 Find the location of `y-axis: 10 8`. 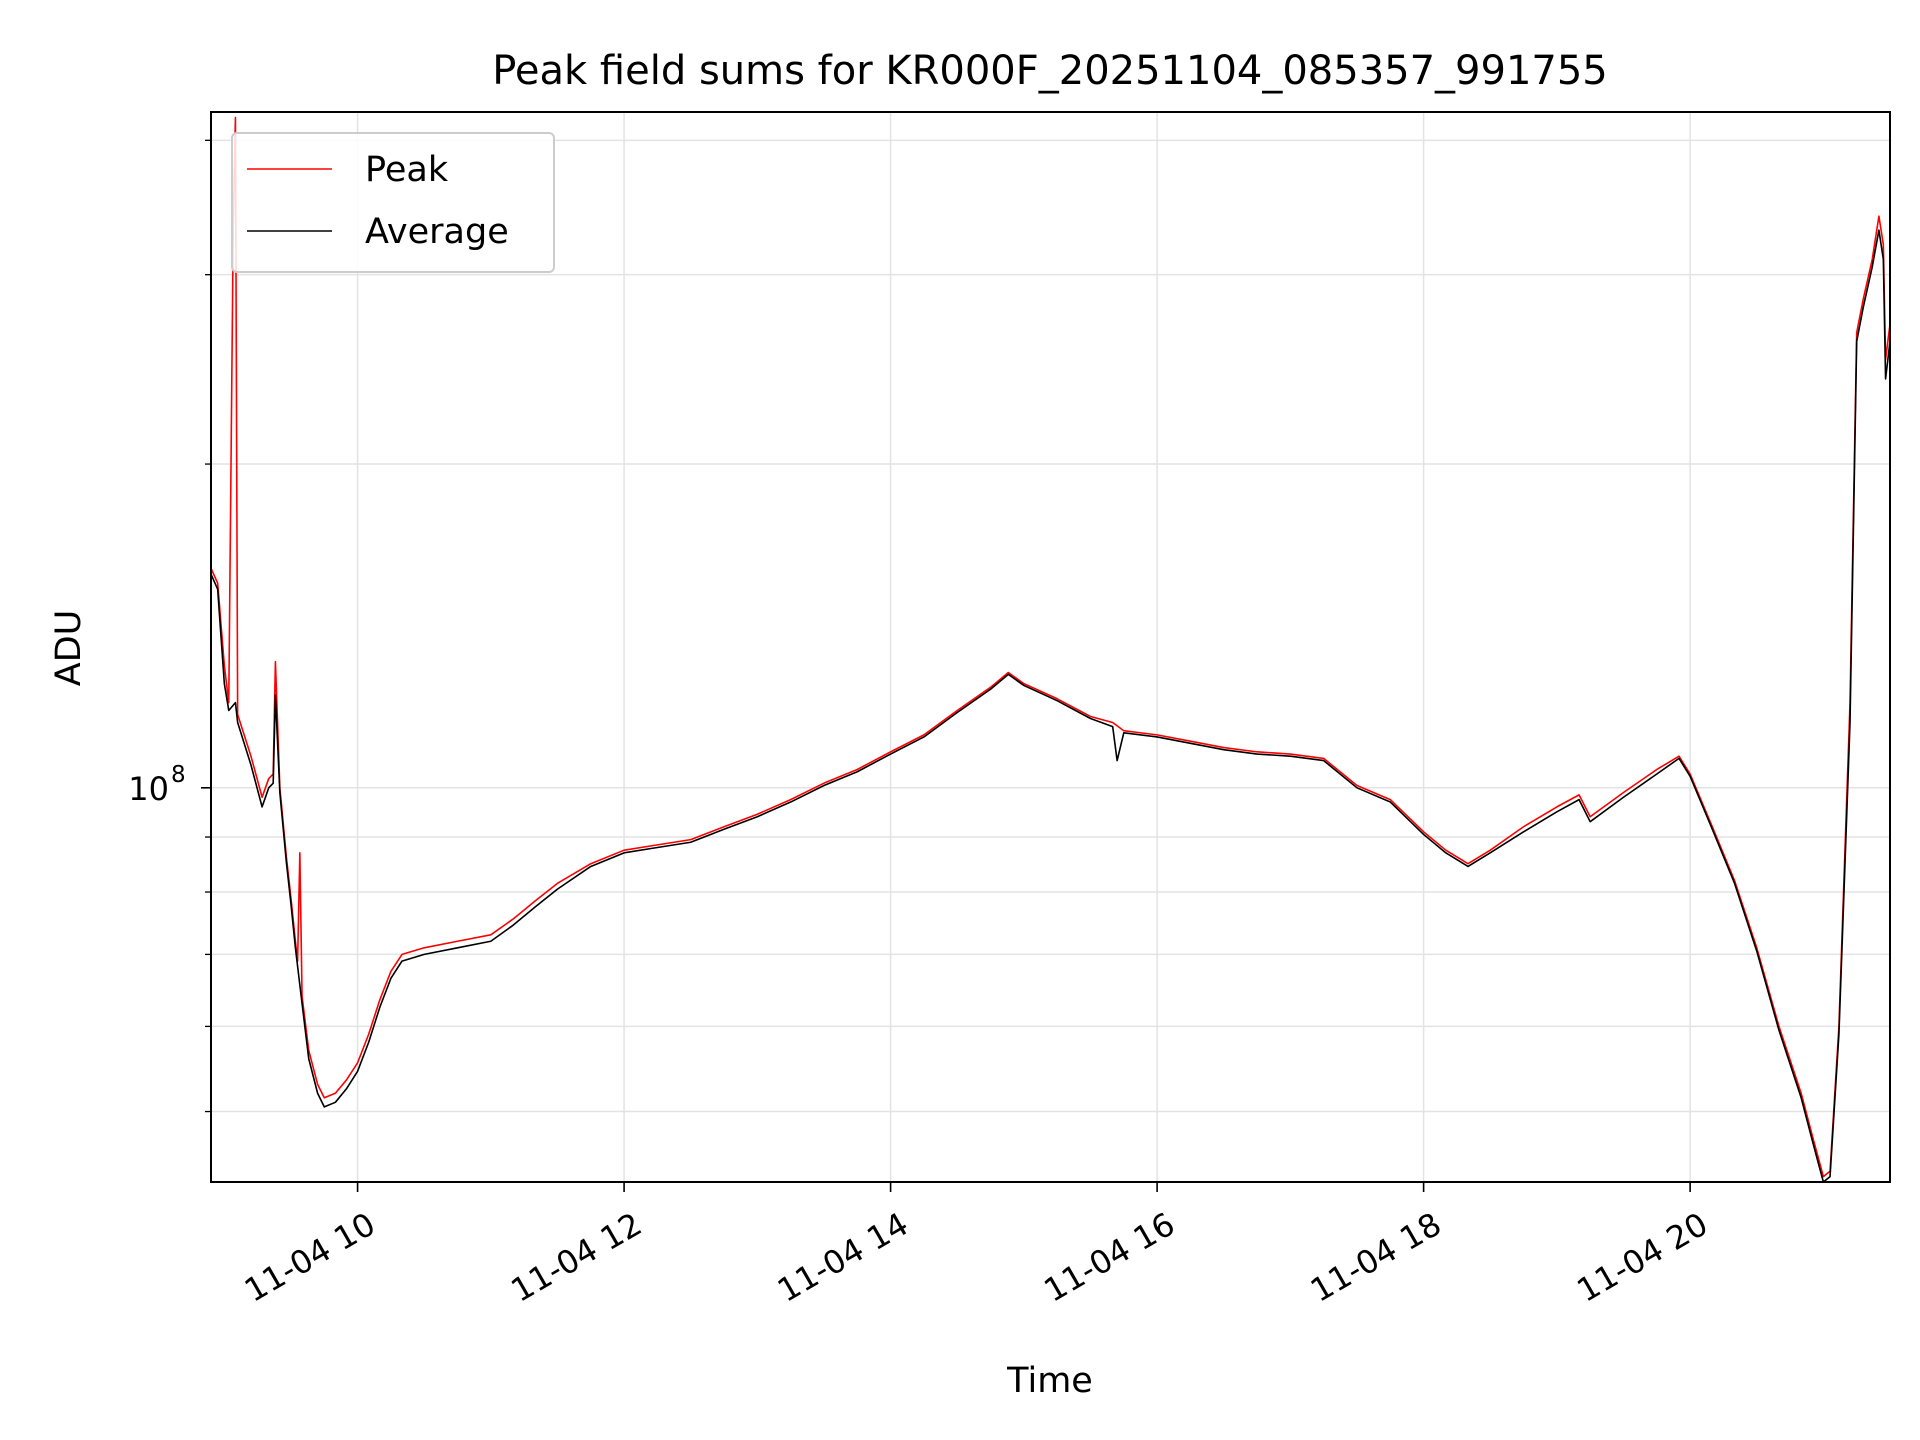

y-axis: 10 8 is located at coordinates (169, 626).